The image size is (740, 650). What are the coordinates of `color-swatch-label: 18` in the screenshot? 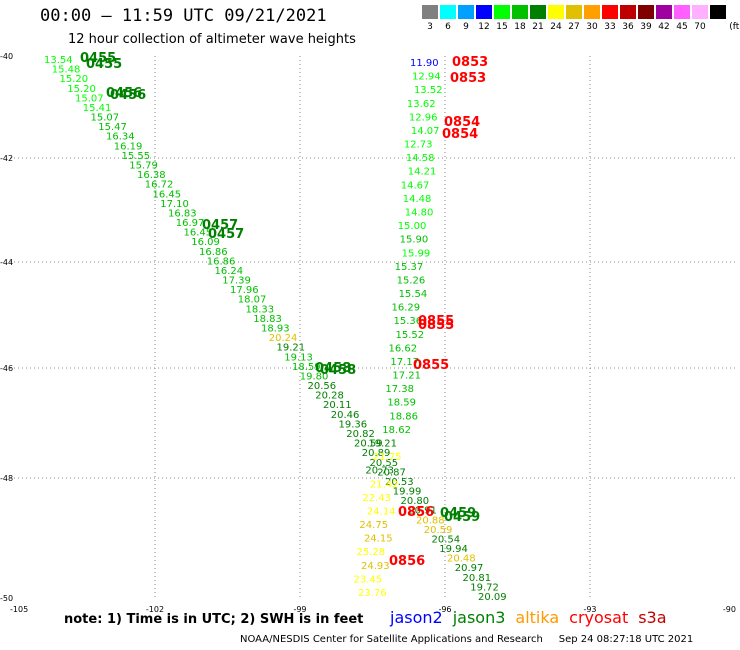 It's located at (520, 27).